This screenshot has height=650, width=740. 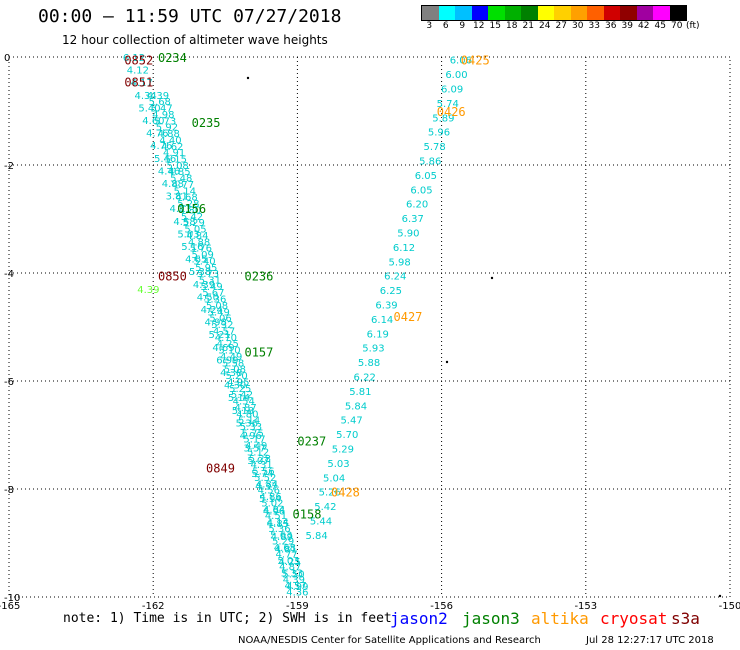 I want to click on swh-value-label: 4.96, so click(x=274, y=512).